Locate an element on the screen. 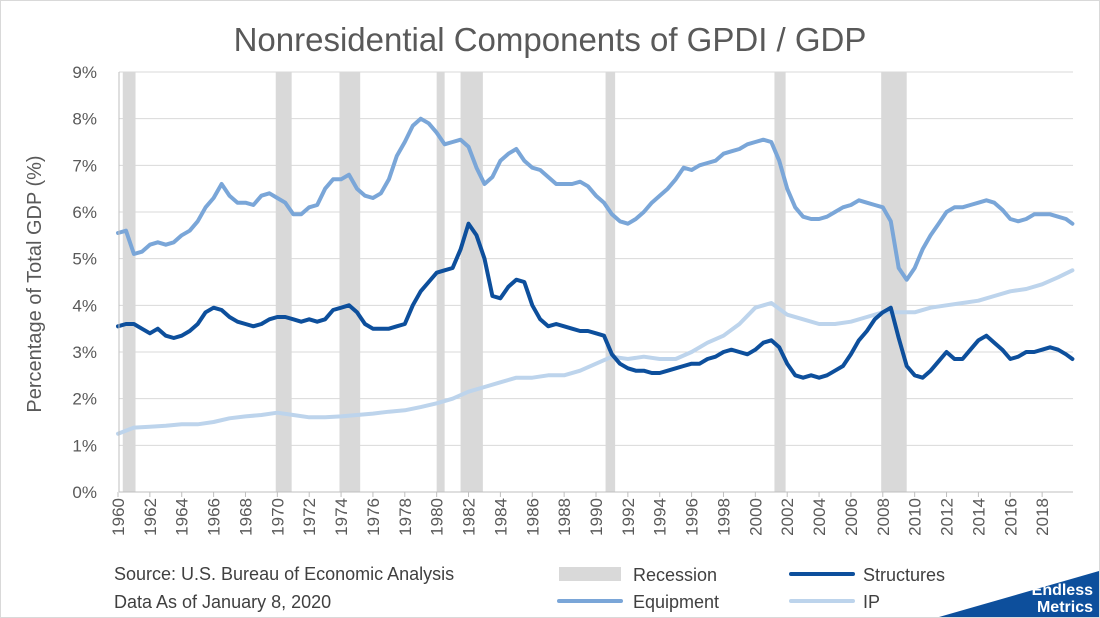  legend-label-equipment: Equipment is located at coordinates (676, 602).